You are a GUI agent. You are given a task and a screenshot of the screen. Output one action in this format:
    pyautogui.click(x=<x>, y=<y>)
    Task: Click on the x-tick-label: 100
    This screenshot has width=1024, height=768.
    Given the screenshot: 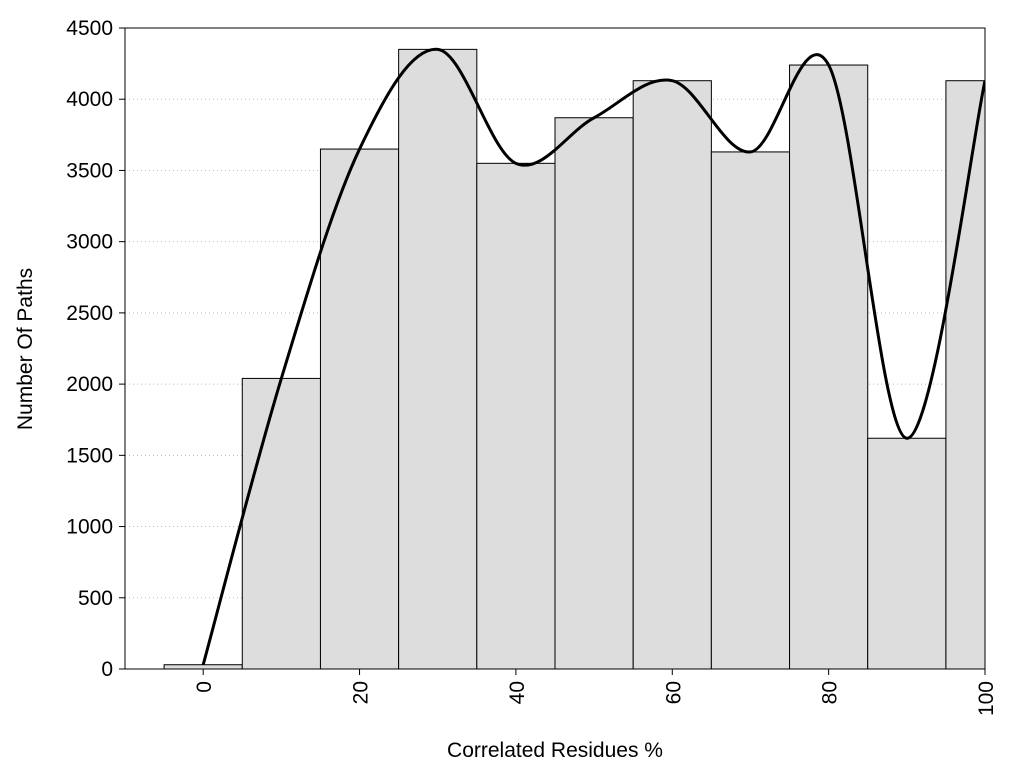 What is the action you would take?
    pyautogui.click(x=986, y=698)
    